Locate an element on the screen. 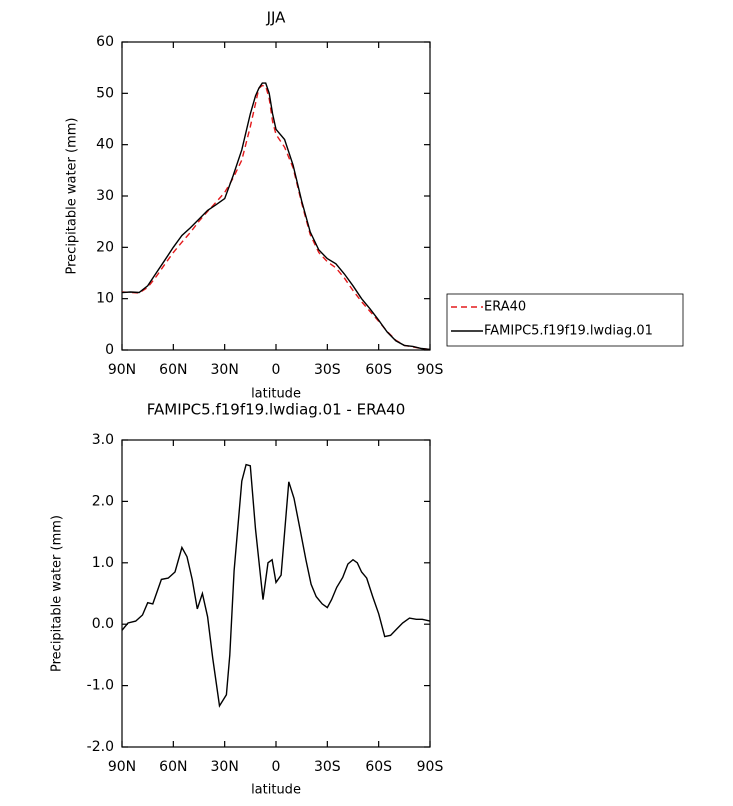 This screenshot has height=806, width=733. y-tick-label: 3.0 is located at coordinates (103, 440).